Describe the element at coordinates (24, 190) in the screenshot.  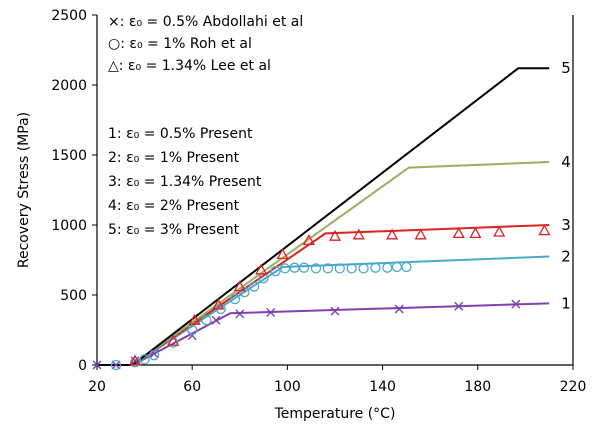
I see `y-axis-title: Recovery Stress (MPa)` at that location.